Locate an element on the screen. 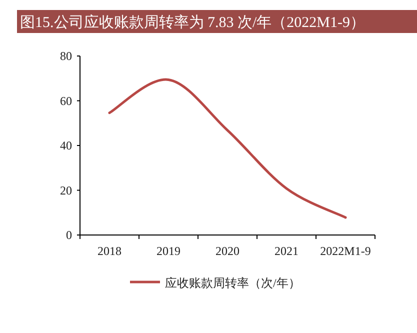 The image size is (417, 333). chart-title: 图15.公司应收账款周转率为 7.83 次/年（2022M1-9） is located at coordinates (192, 22).